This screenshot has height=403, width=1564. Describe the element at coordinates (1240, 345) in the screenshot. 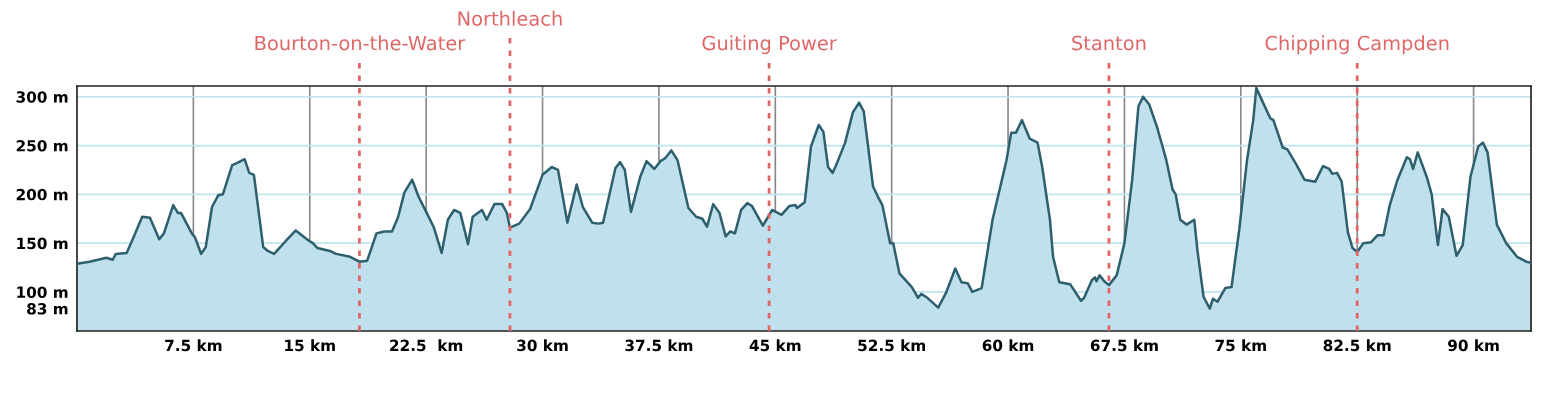

I see `x-tick-label: 75 km` at that location.